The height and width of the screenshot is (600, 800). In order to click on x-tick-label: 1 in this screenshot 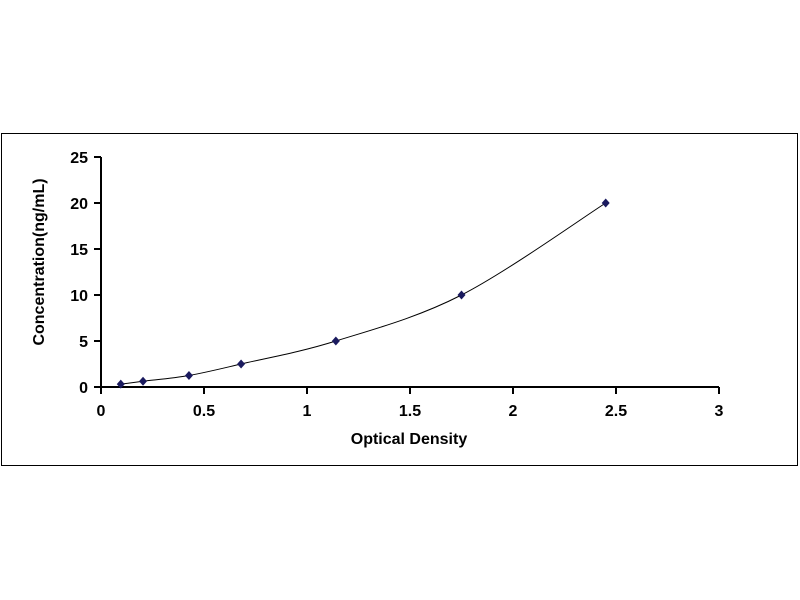, I will do `click(307, 411)`.